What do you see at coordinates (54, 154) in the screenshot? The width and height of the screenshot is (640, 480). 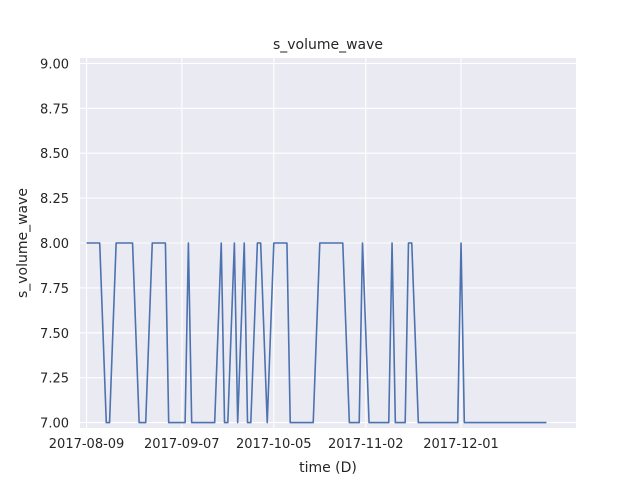 I see `y-tick-label: 8.50` at bounding box center [54, 154].